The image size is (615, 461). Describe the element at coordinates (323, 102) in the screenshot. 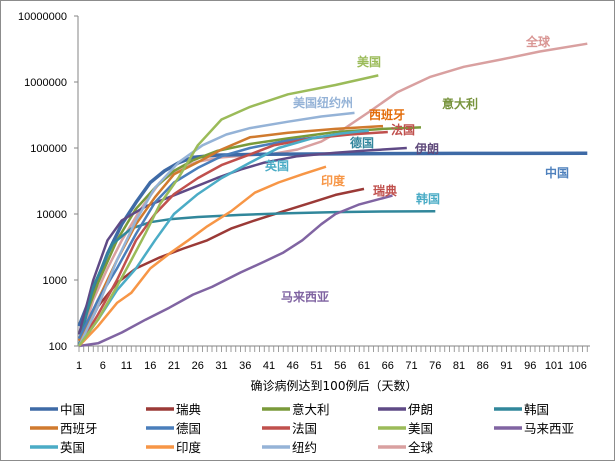

I see `series-annotation: 美国纽约州` at that location.